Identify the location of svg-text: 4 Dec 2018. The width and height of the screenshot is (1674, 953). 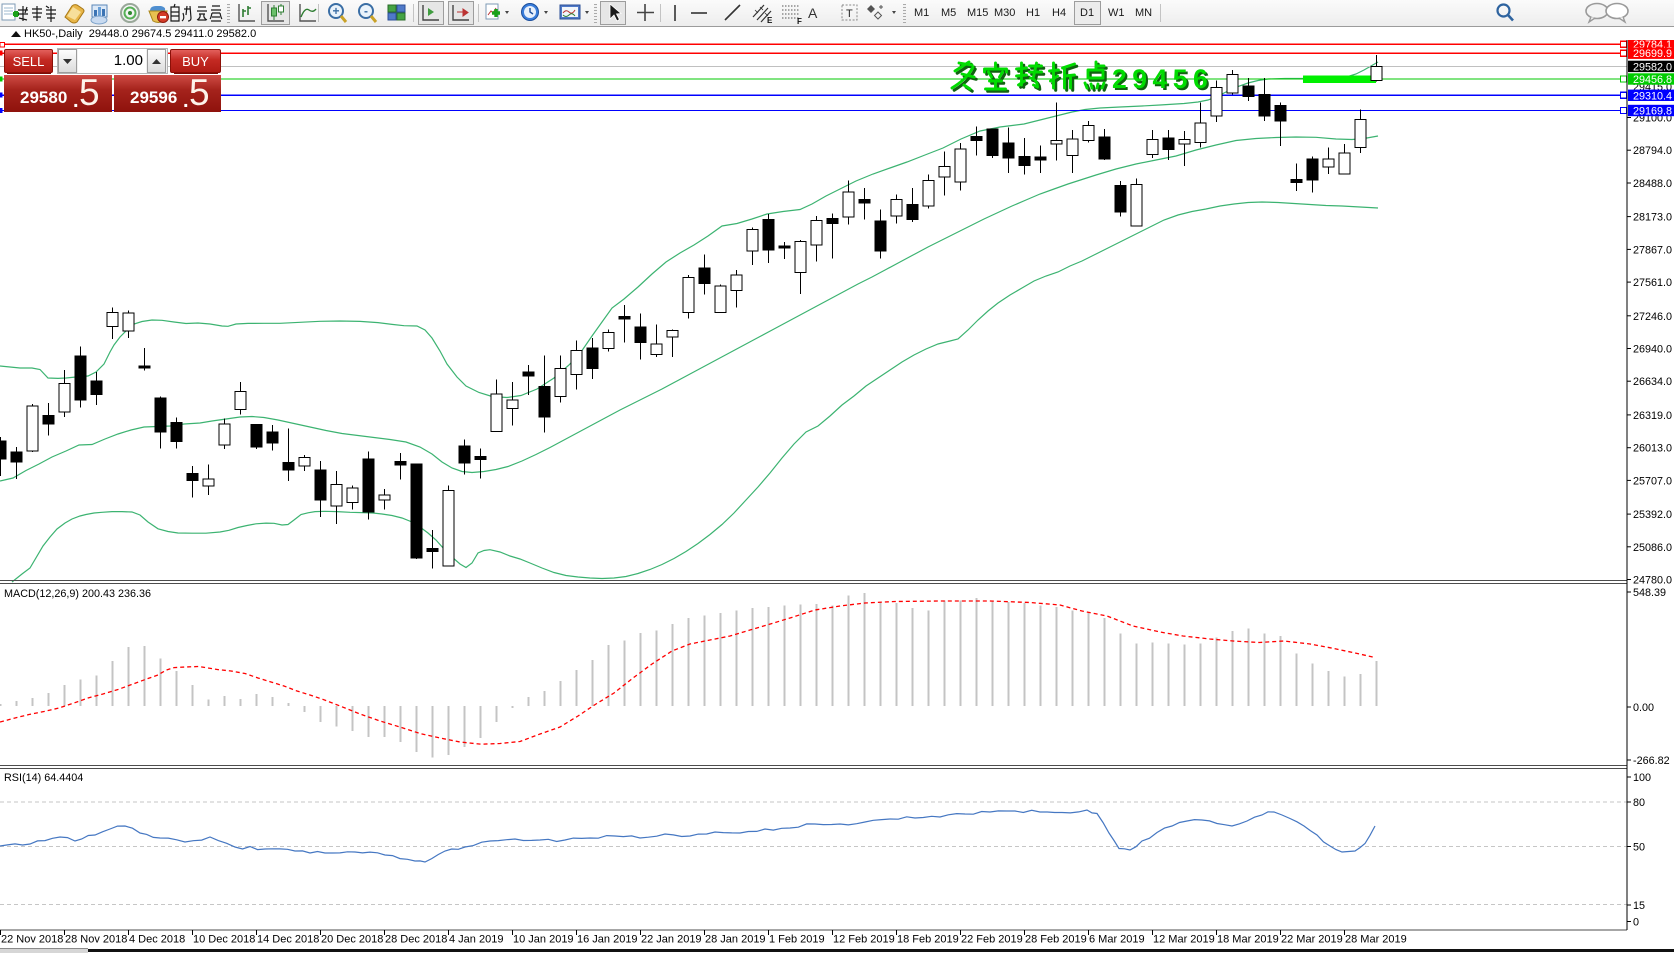
(157, 940).